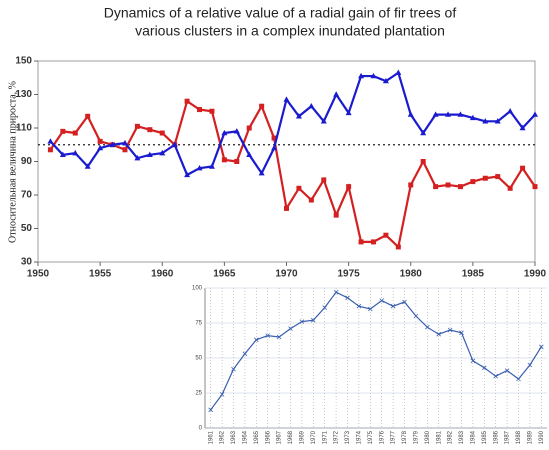 The width and height of the screenshot is (549, 450). What do you see at coordinates (268, 437) in the screenshot?
I see `x-tick-label: 1966` at bounding box center [268, 437].